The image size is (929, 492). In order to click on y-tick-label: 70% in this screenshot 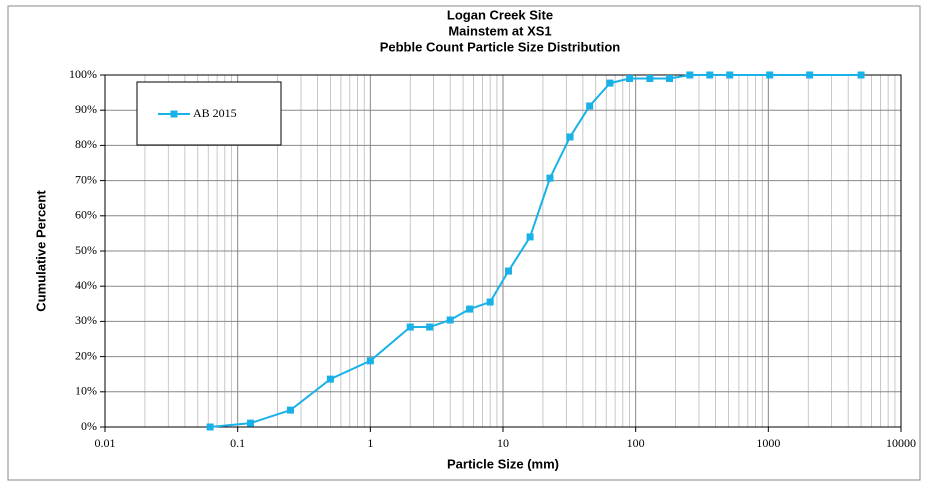, I will do `click(86, 179)`.